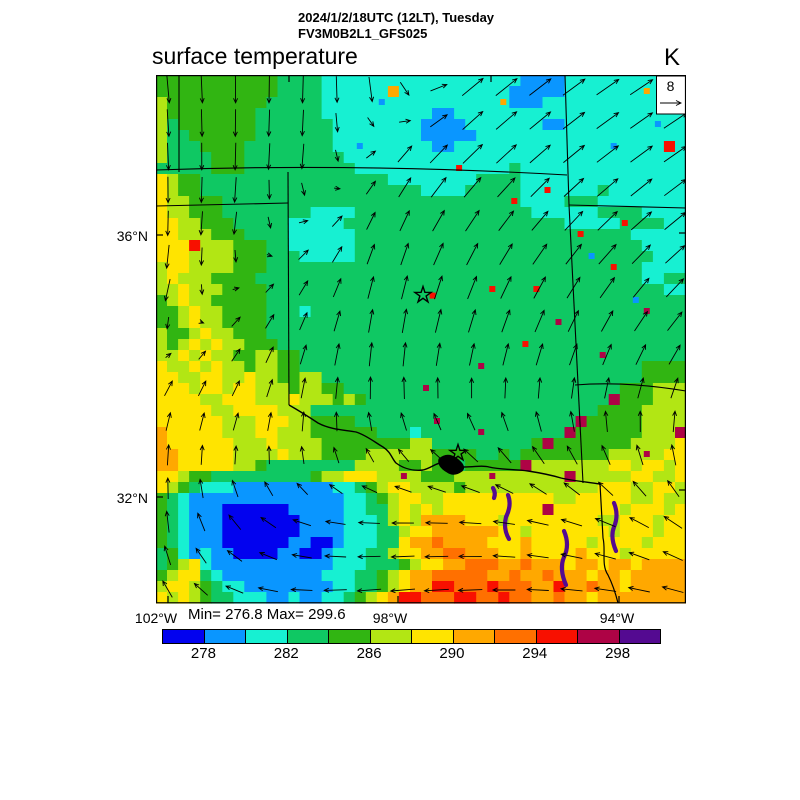  What do you see at coordinates (267, 614) in the screenshot?
I see `minmax-label: Min= 276.8 Max= 299.6` at bounding box center [267, 614].